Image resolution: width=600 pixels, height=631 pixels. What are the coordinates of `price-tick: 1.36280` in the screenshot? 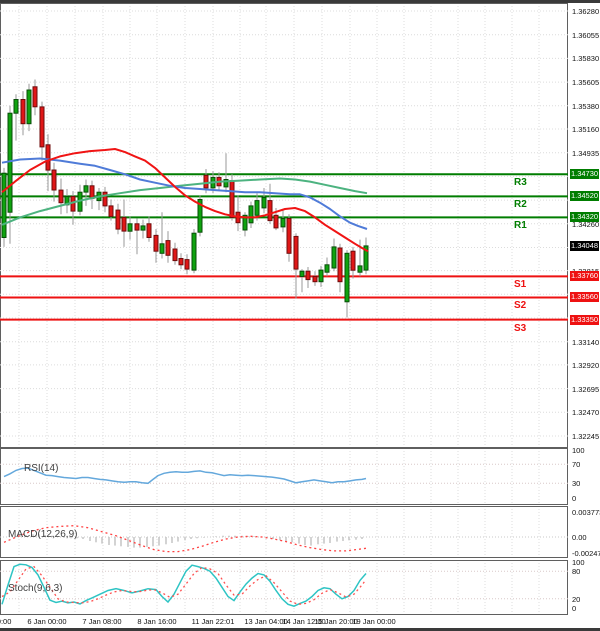 It's located at (586, 11).